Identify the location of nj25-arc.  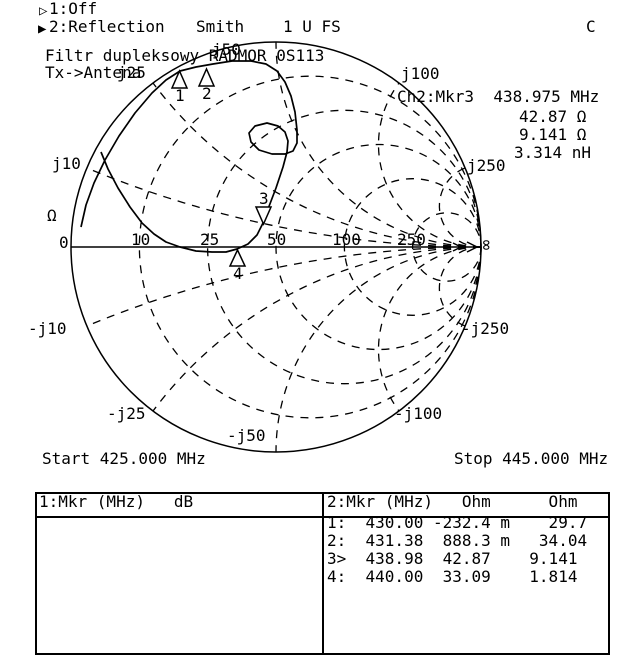
(317, 329).